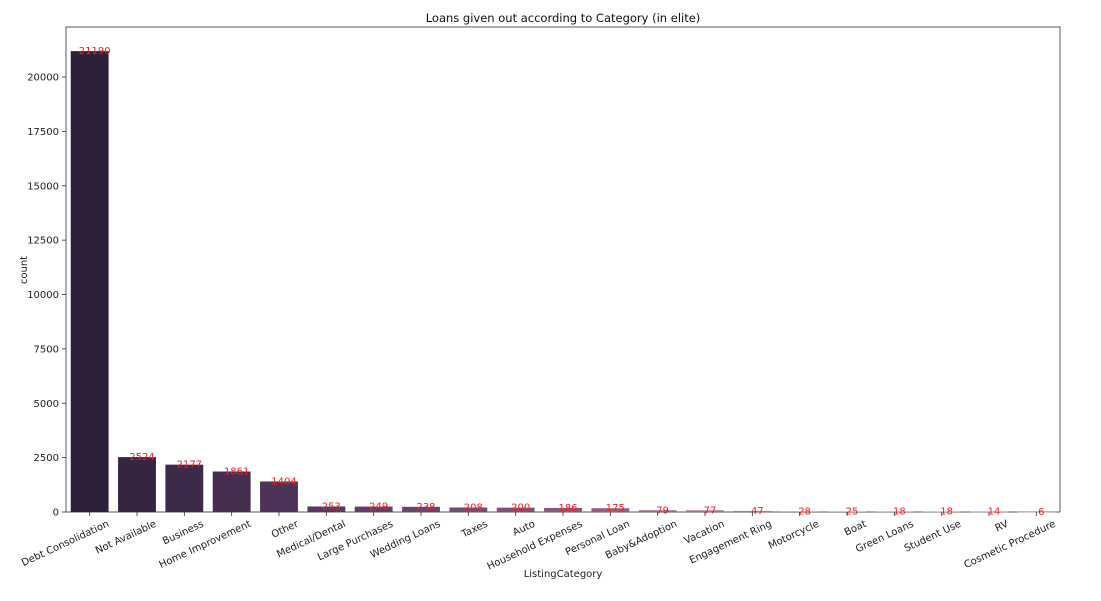 This screenshot has width=1101, height=601. Describe the element at coordinates (46, 349) in the screenshot. I see `y-tick-label: 7500` at that location.